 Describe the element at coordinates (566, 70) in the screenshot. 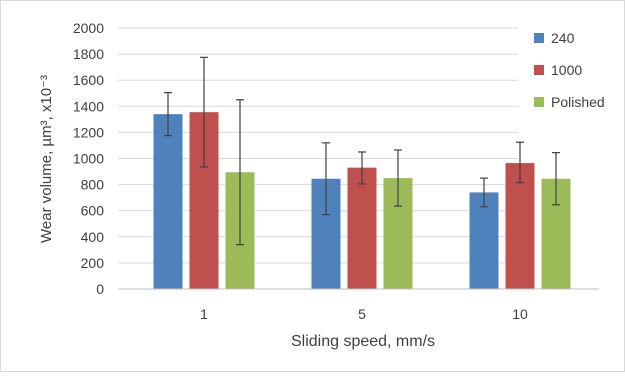

I see `legend-label: 1000` at that location.